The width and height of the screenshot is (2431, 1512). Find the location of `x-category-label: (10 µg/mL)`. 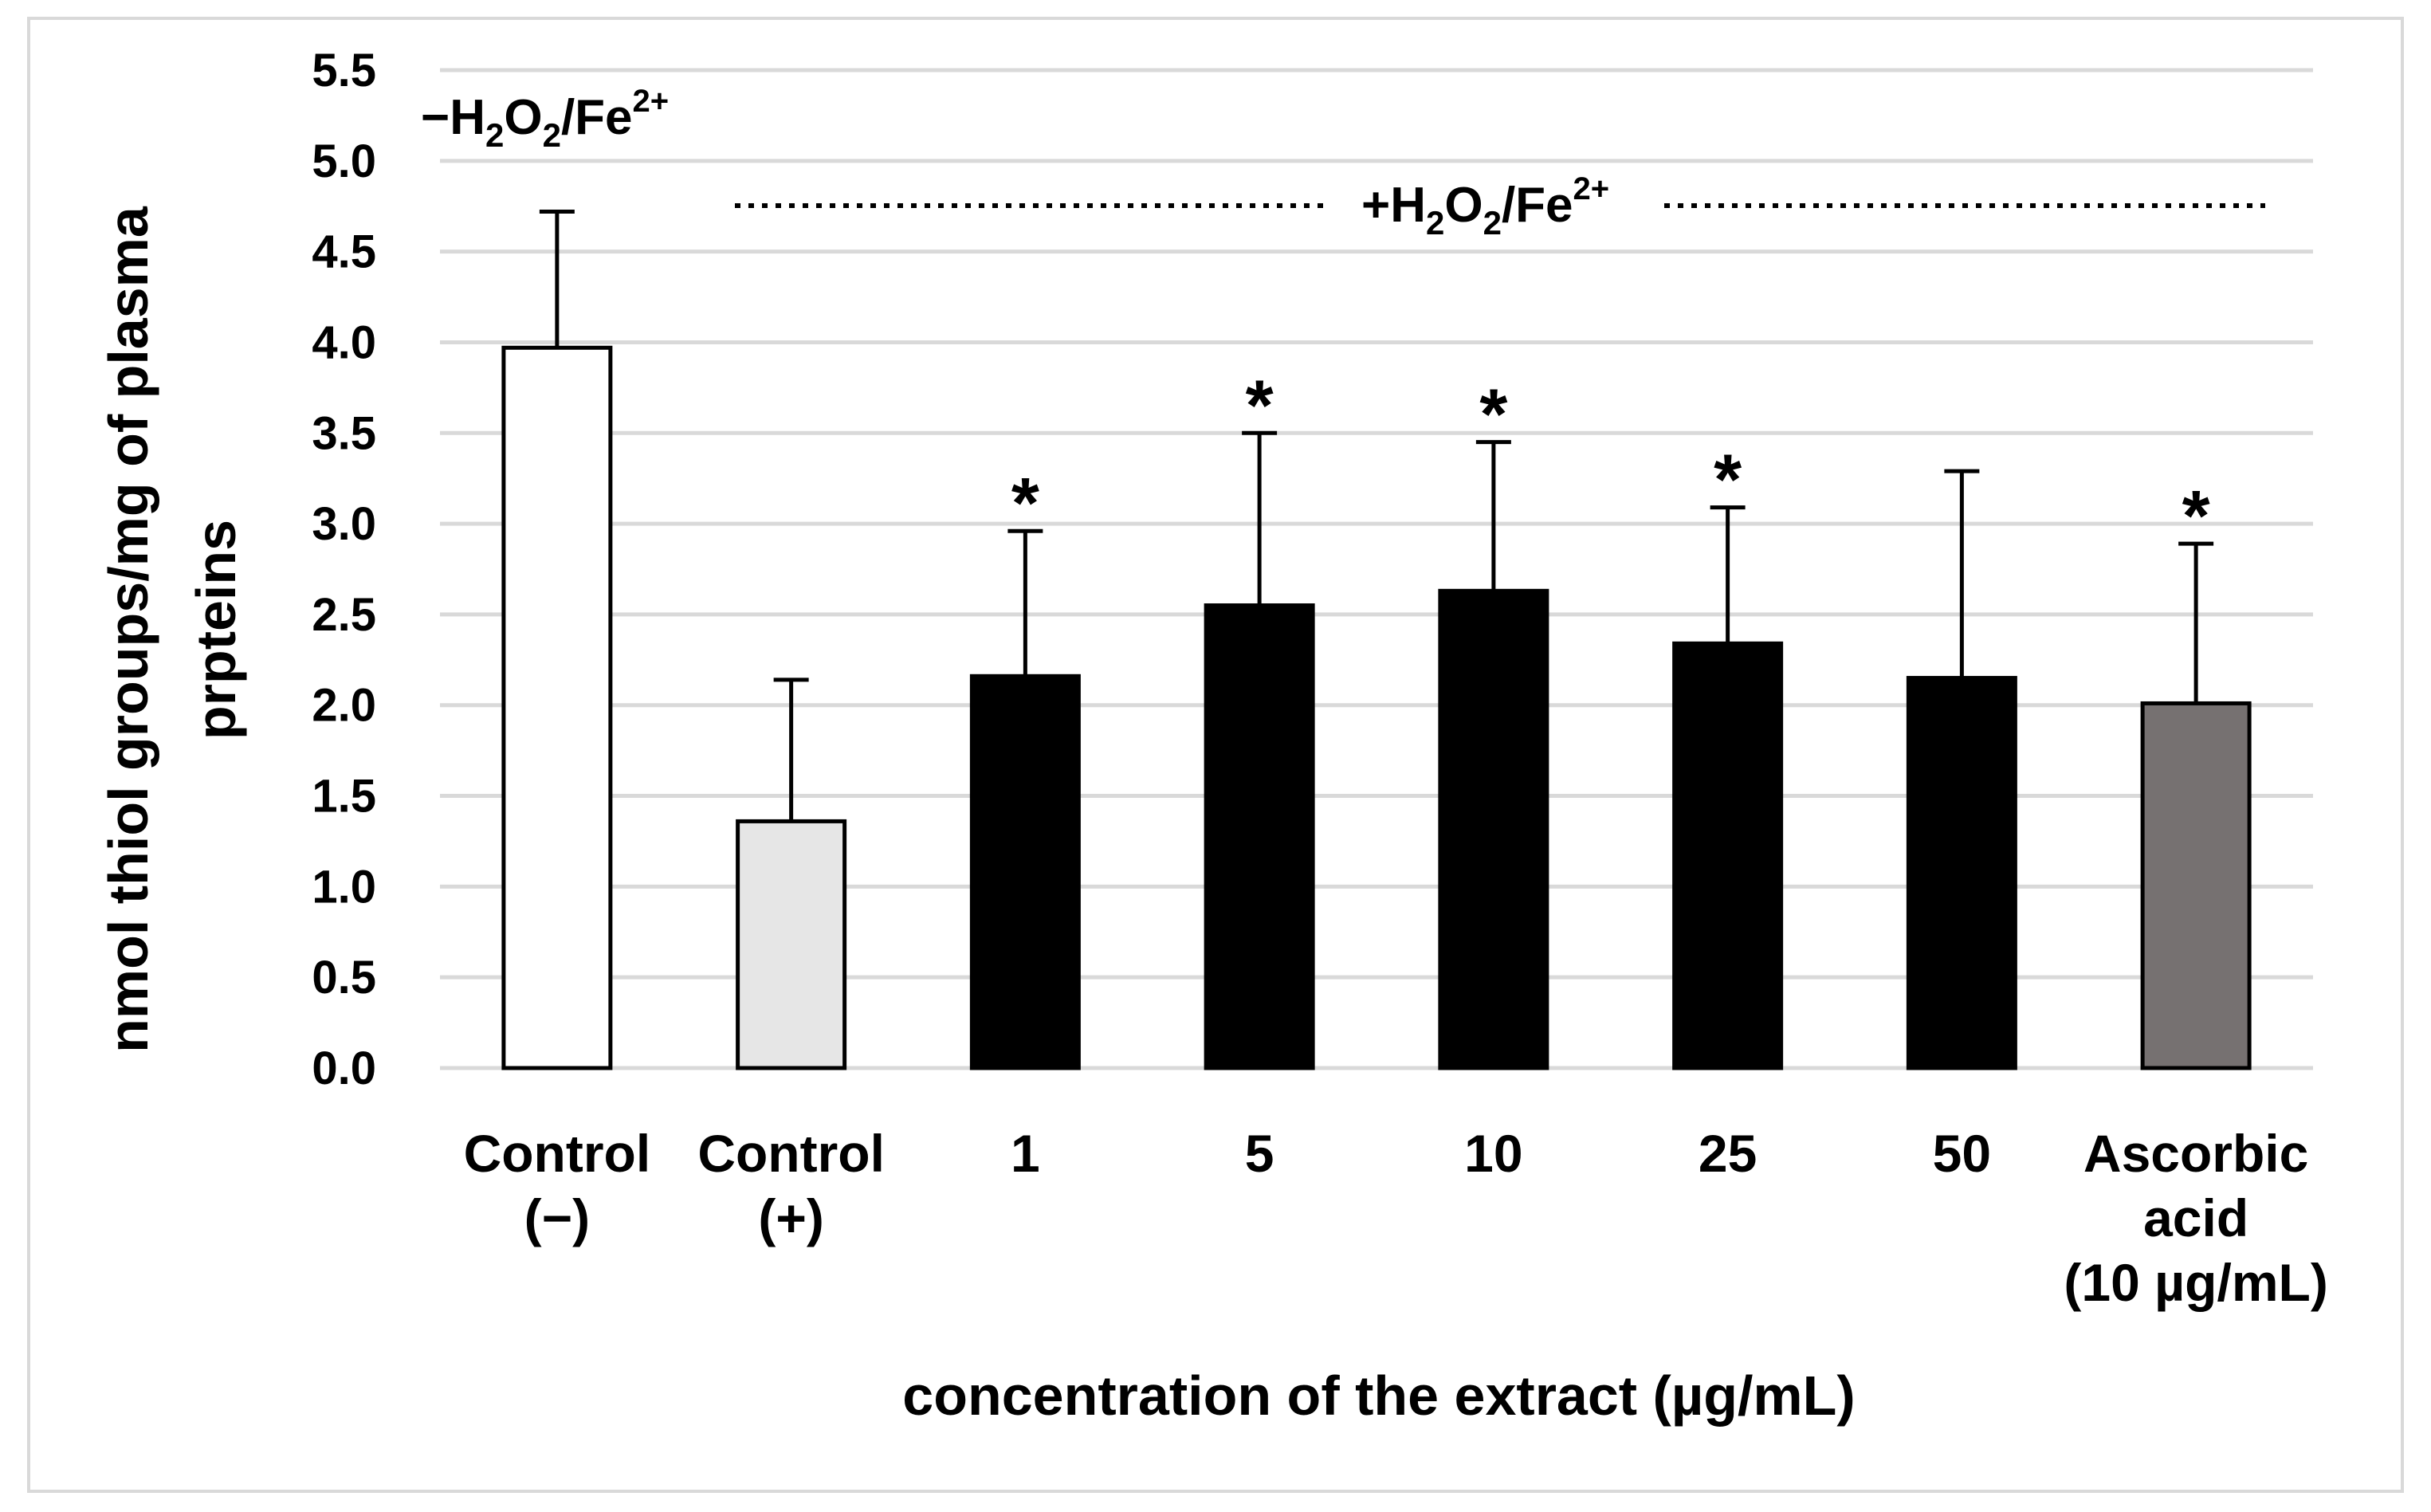

x-category-label: (10 µg/mL) is located at coordinates (2195, 1282).